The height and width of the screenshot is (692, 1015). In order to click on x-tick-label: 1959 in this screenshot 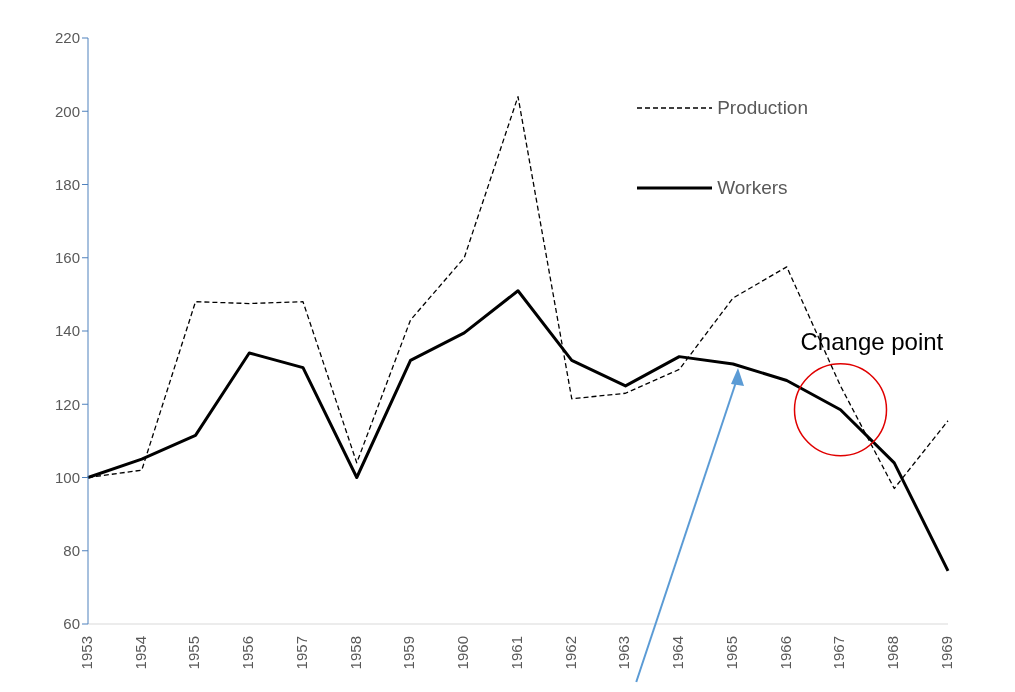, I will do `click(409, 653)`.